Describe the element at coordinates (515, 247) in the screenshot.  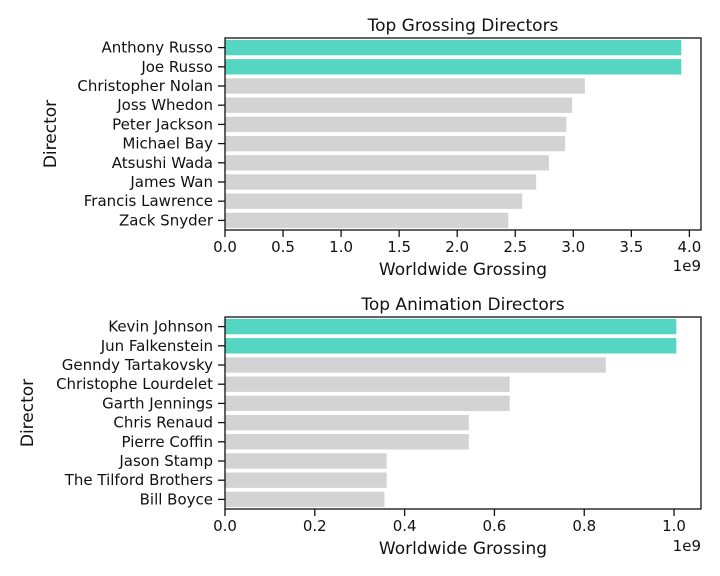
I see `x-tick-label: 2.5` at that location.